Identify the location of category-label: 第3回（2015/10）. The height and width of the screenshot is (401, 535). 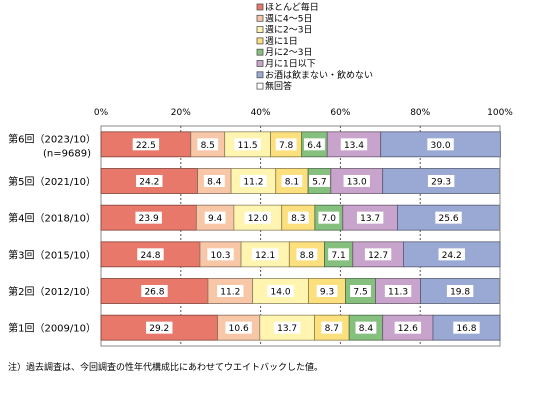
(52, 254).